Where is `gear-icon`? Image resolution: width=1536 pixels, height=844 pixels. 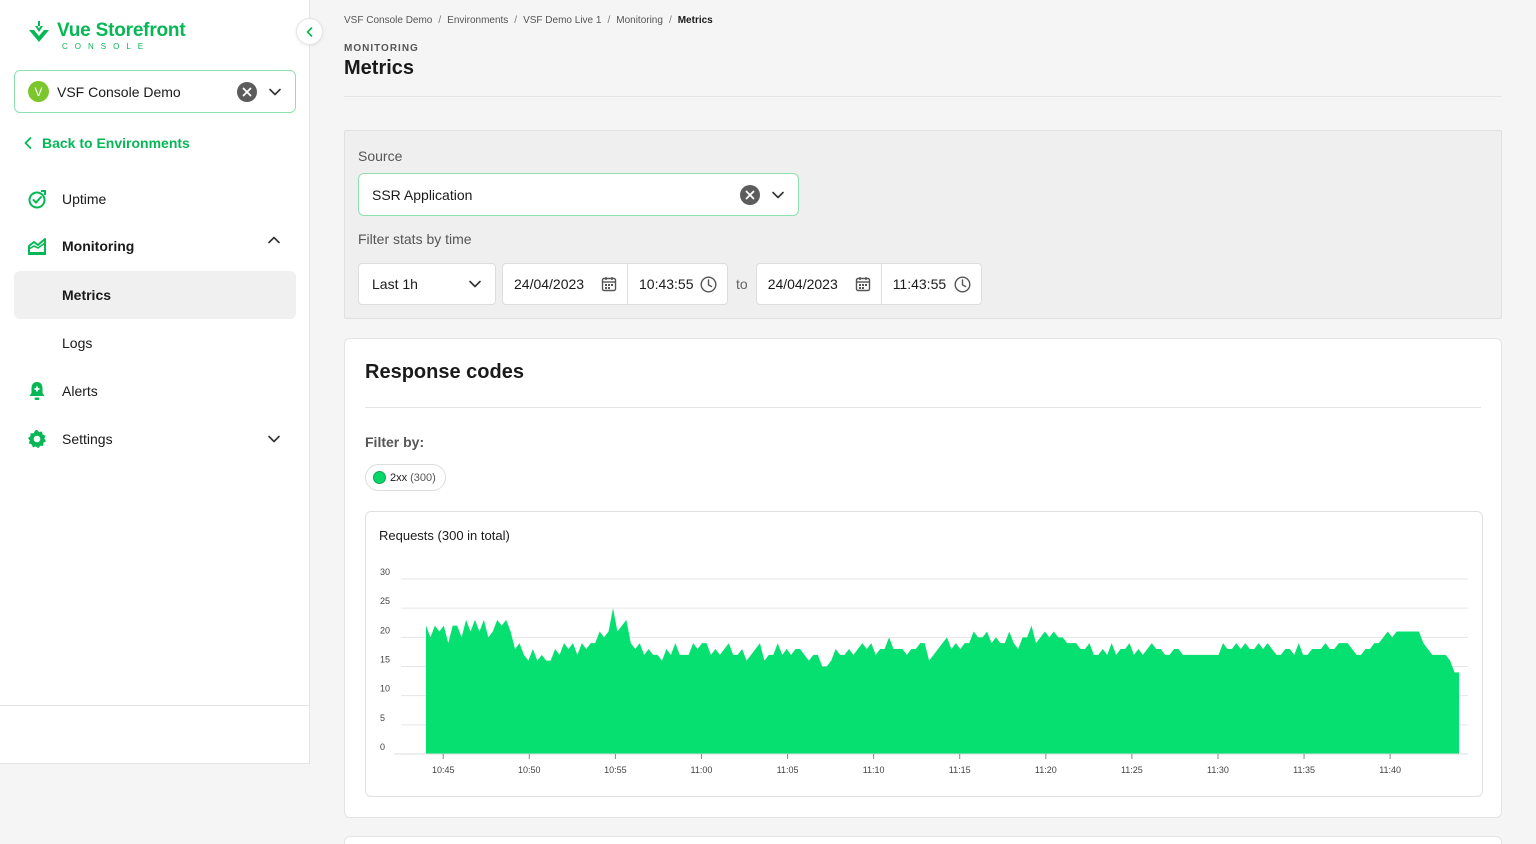 gear-icon is located at coordinates (37, 439).